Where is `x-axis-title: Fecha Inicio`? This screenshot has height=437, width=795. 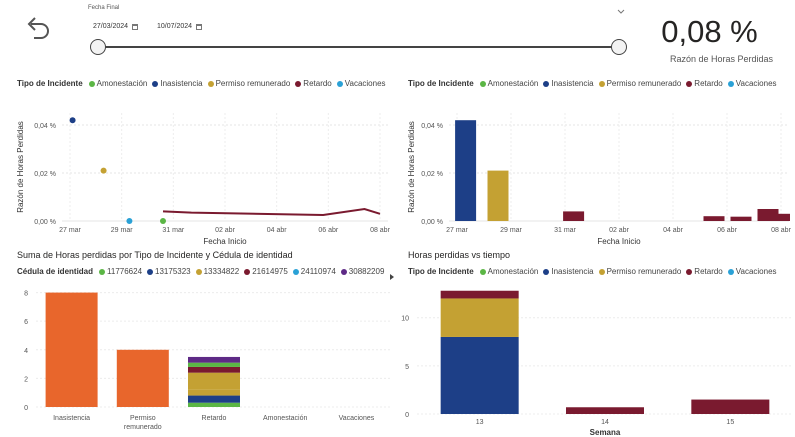
x-axis-title: Fecha Inicio is located at coordinates (619, 241).